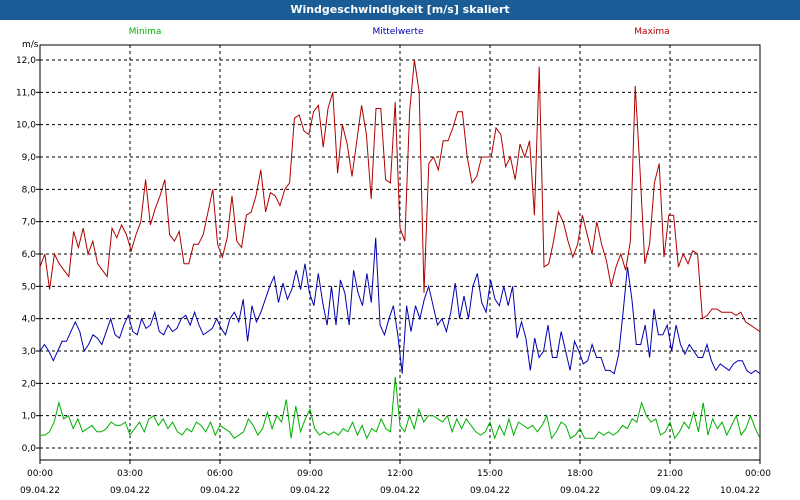  Describe the element at coordinates (145, 32) in the screenshot. I see `legend-item-minima: Minima` at that location.